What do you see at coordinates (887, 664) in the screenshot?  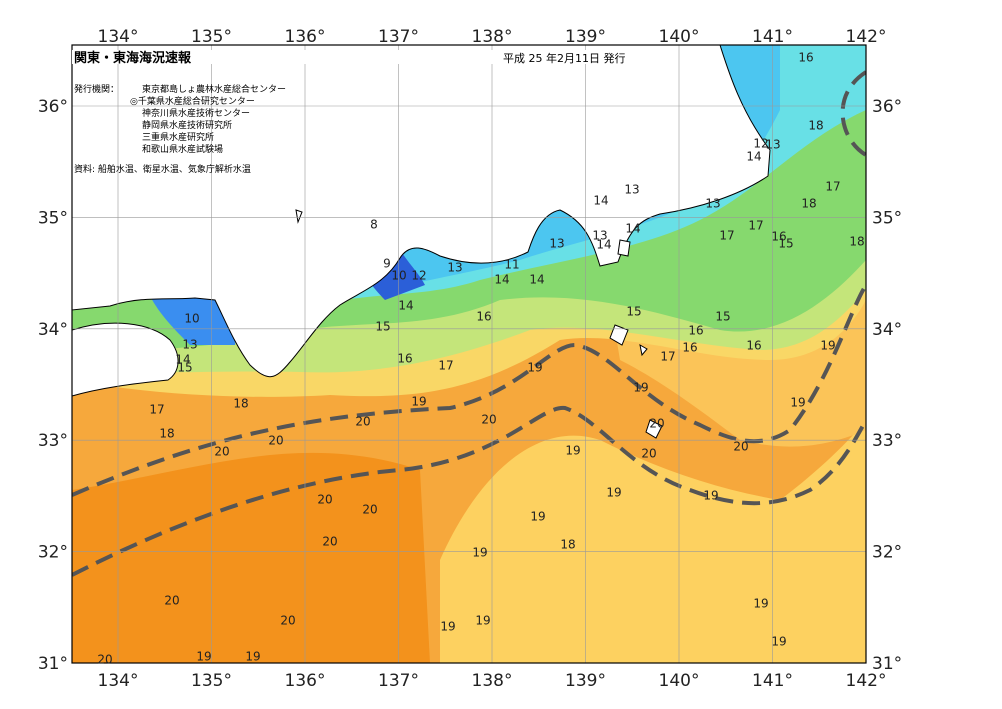 I see `lat-label-right: 31°` at bounding box center [887, 664].